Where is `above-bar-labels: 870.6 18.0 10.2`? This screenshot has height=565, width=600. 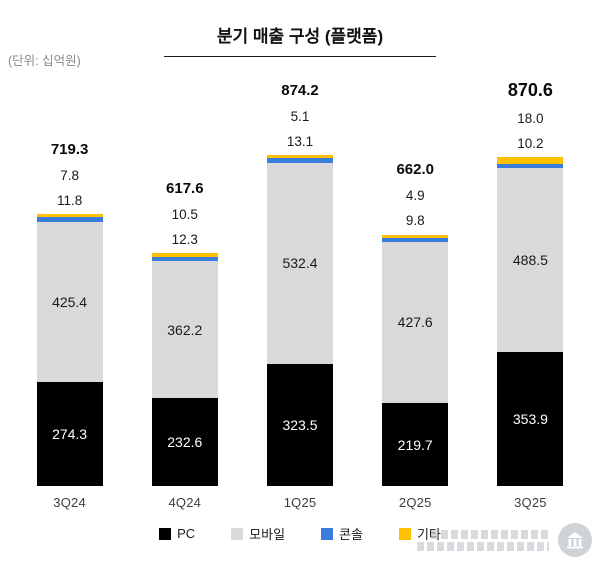
above-bar-labels: 870.6 18.0 10.2 is located at coordinates (530, 116).